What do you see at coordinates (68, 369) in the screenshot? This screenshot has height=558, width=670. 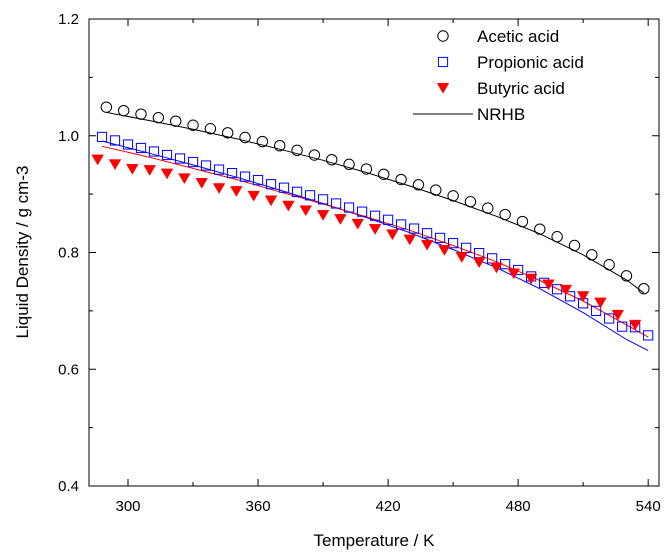 I see `y-tick-label: 0.6` at bounding box center [68, 369].